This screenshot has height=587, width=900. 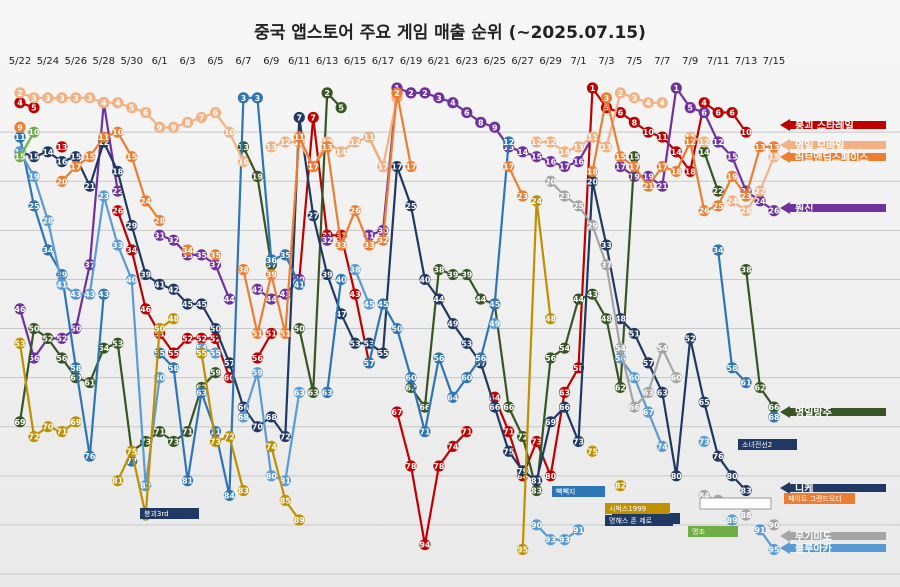 I want to click on data-label: 3, so click(x=607, y=98).